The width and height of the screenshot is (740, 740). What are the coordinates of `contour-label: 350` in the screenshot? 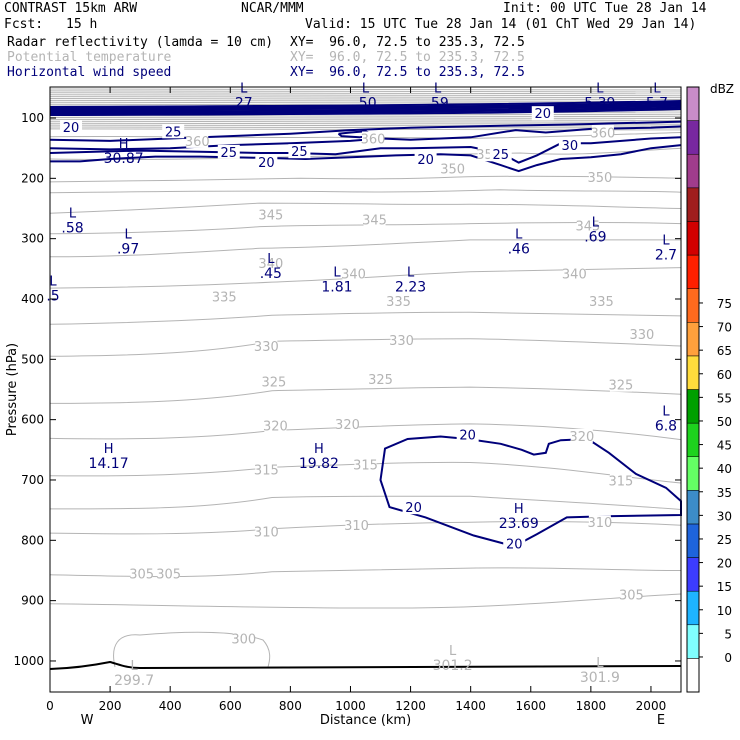 It's located at (599, 178).